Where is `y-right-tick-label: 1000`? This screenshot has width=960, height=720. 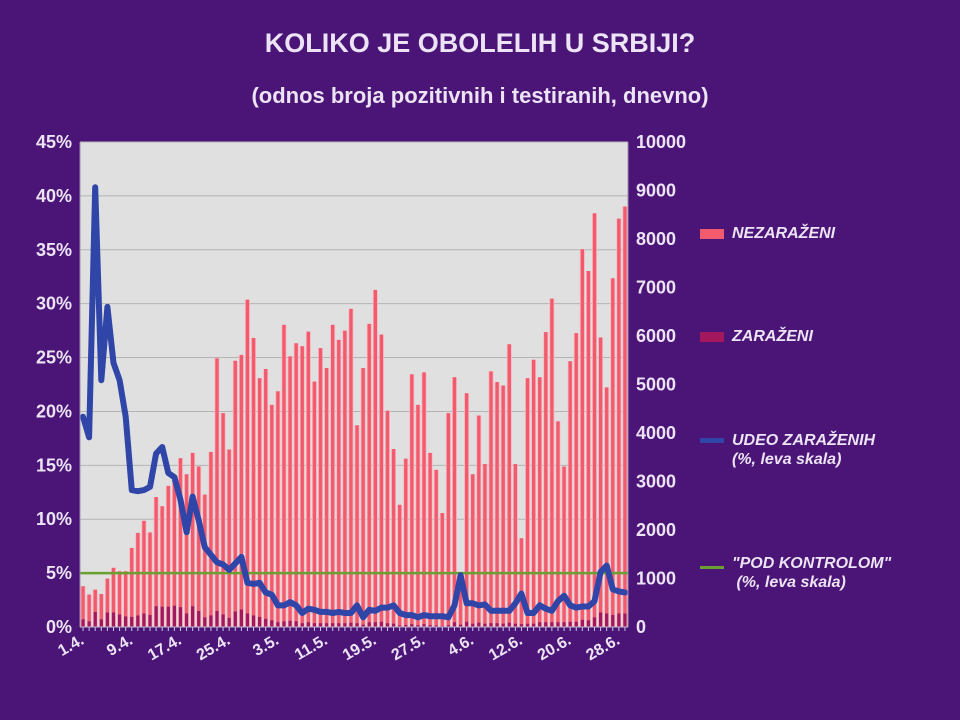 y-right-tick-label: 1000 is located at coordinates (656, 579).